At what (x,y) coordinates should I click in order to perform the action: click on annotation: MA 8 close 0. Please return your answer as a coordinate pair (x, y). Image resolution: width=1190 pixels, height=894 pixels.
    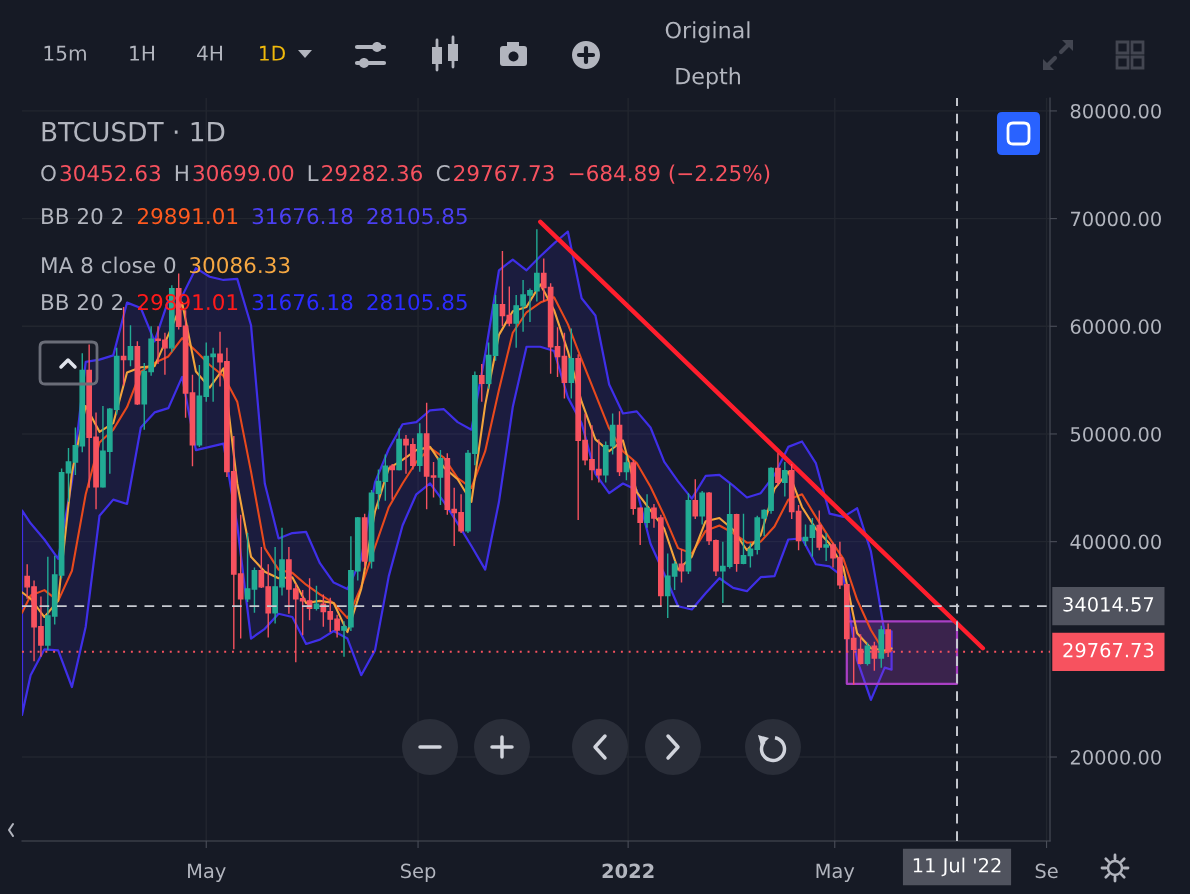
    Looking at the image, I should click on (109, 265).